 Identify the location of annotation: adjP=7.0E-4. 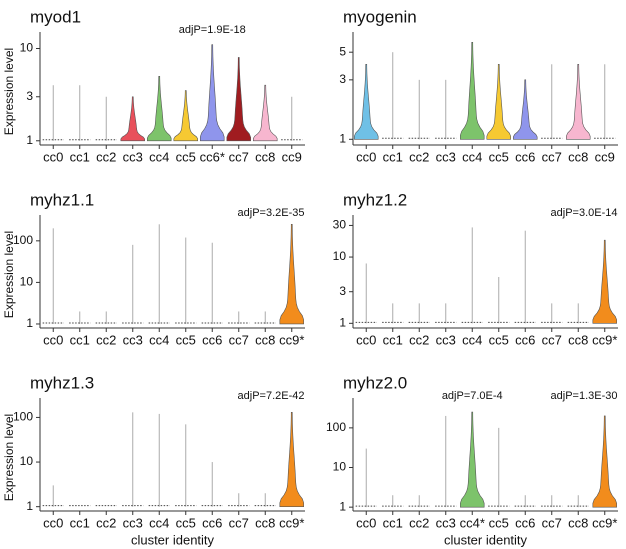
(472, 396).